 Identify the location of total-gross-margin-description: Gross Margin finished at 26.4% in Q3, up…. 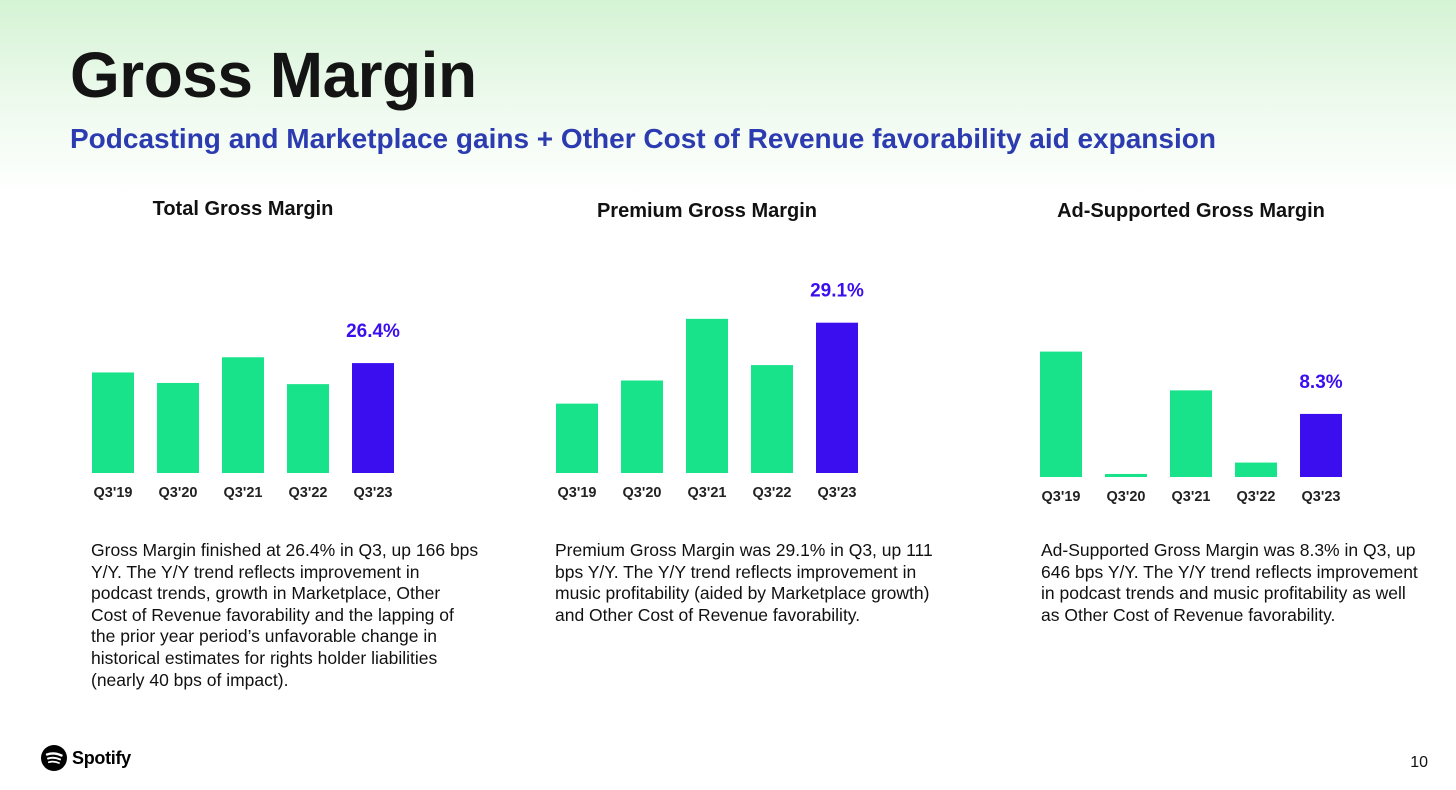
(285, 615).